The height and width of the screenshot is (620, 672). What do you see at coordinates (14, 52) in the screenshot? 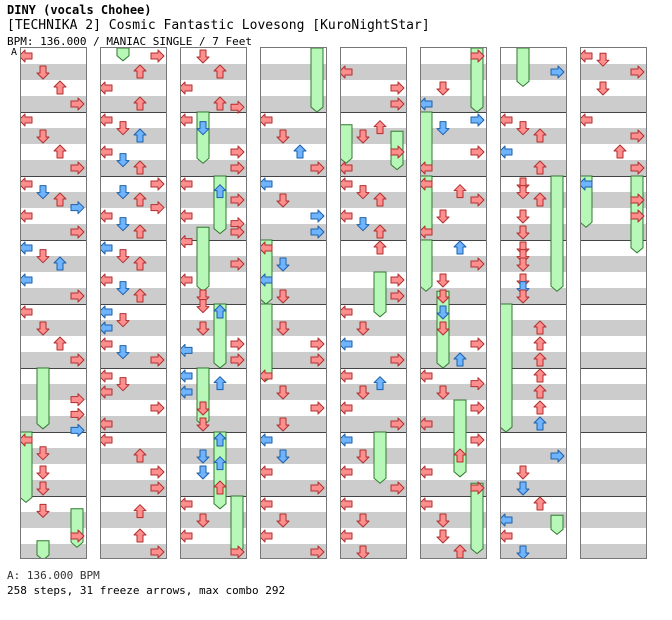
I see `bpm-section-marker: A` at bounding box center [14, 52].